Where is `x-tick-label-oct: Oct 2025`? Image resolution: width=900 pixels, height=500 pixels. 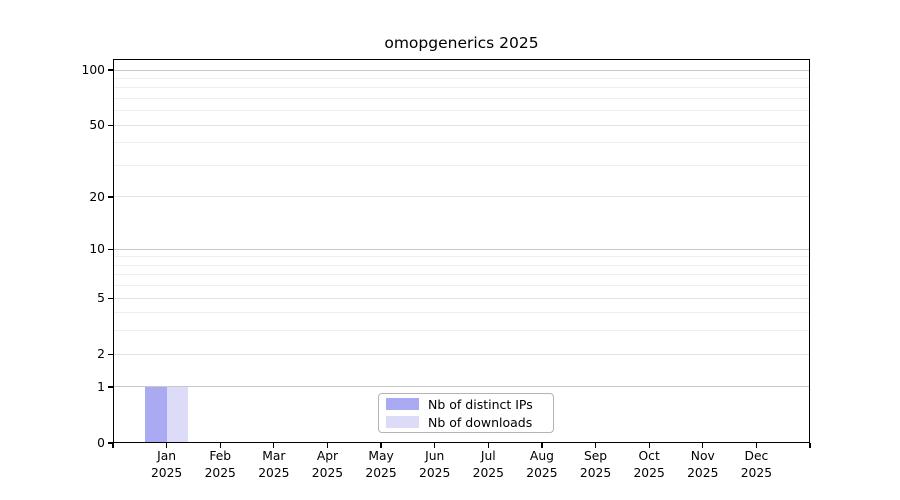
x-tick-label-oct: Oct 2025 is located at coordinates (649, 464).